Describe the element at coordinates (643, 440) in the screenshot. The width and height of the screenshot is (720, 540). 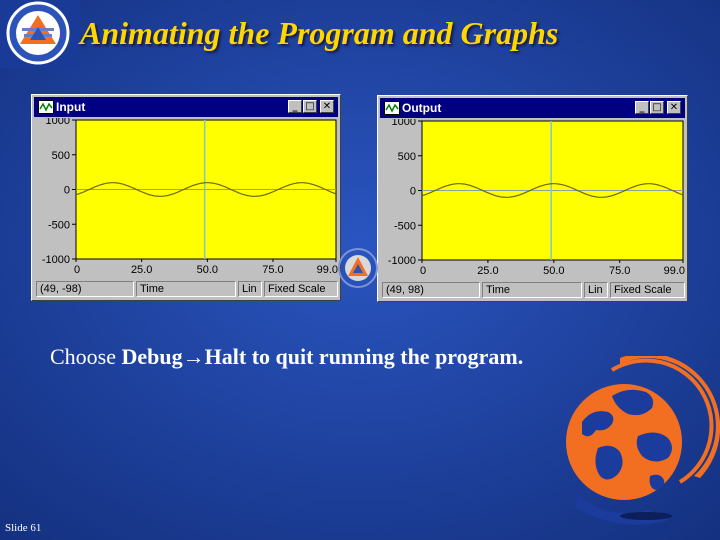
I see `globe-icon` at that location.